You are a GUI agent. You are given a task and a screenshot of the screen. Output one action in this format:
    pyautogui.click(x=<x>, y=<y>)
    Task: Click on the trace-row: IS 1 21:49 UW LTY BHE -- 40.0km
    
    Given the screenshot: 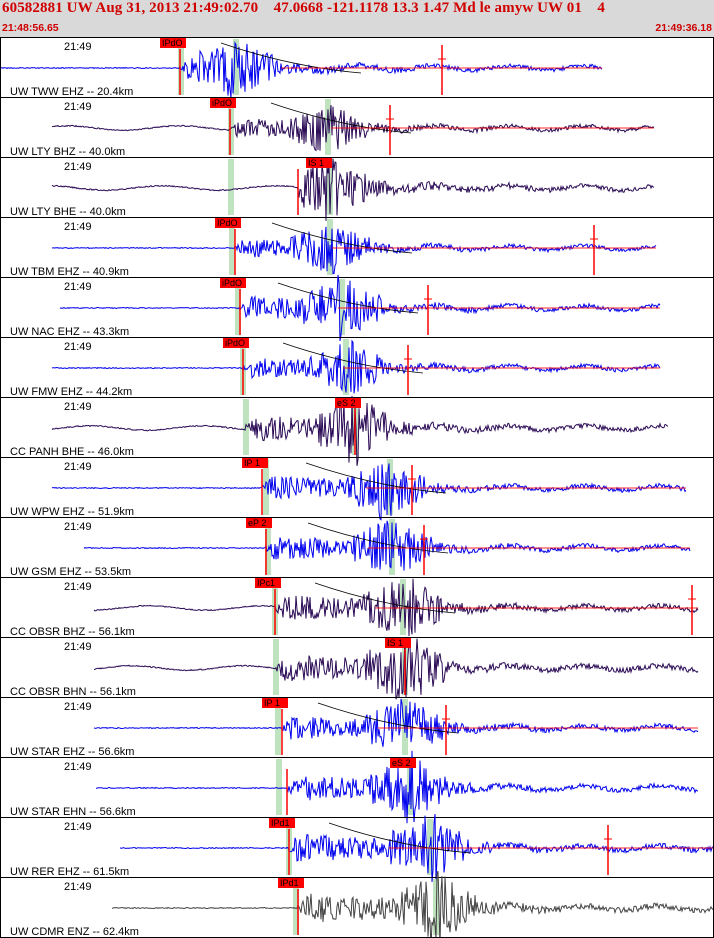 What is the action you would take?
    pyautogui.click(x=357, y=189)
    